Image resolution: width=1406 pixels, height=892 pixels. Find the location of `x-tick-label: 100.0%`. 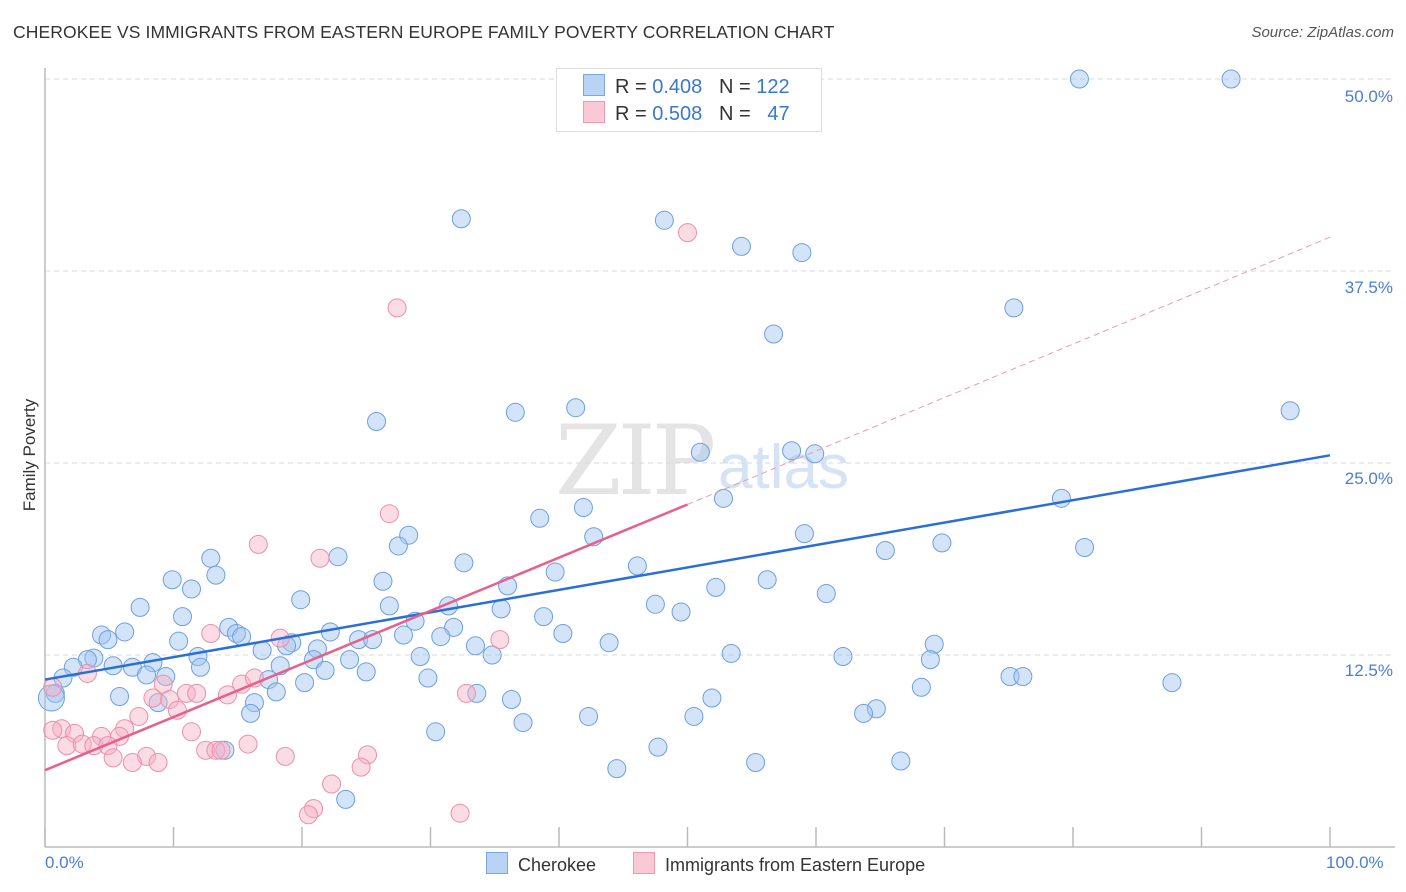

x-tick-label: 100.0% is located at coordinates (1355, 862).